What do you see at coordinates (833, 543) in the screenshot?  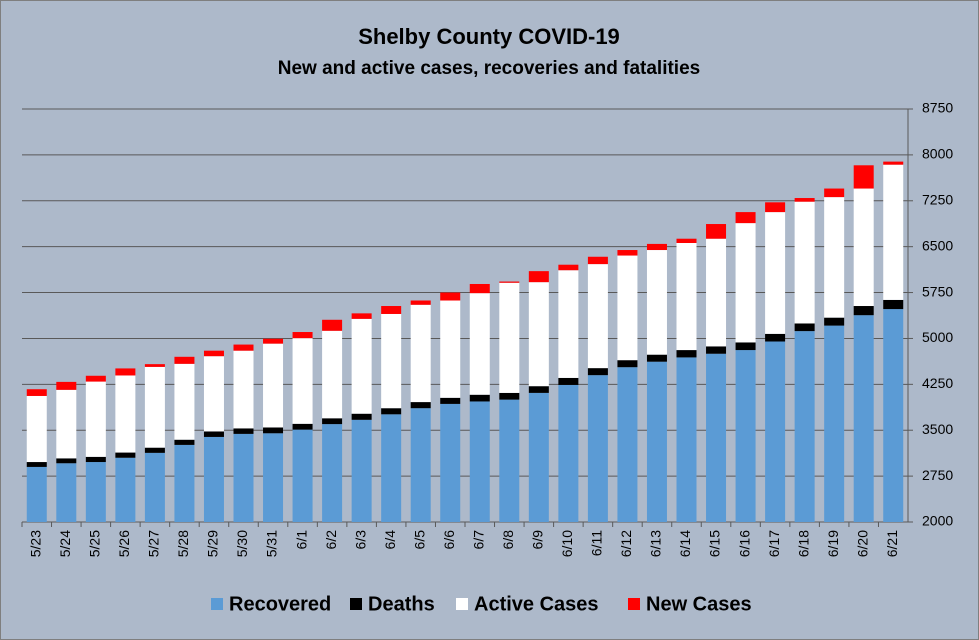 I see `x-tick-label: 6/19` at bounding box center [833, 543].